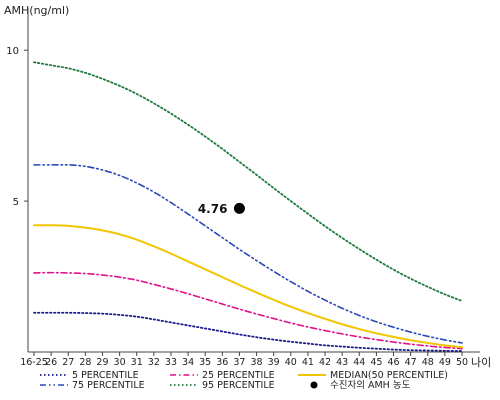 The height and width of the screenshot is (400, 500). I want to click on legend-label: 95 PERCENTILE, so click(238, 385).